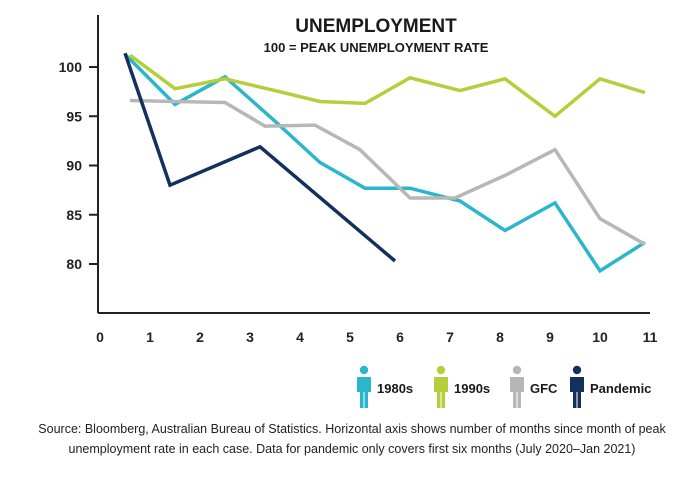  Describe the element at coordinates (250, 337) in the screenshot. I see `x-tick-label: 3` at that location.